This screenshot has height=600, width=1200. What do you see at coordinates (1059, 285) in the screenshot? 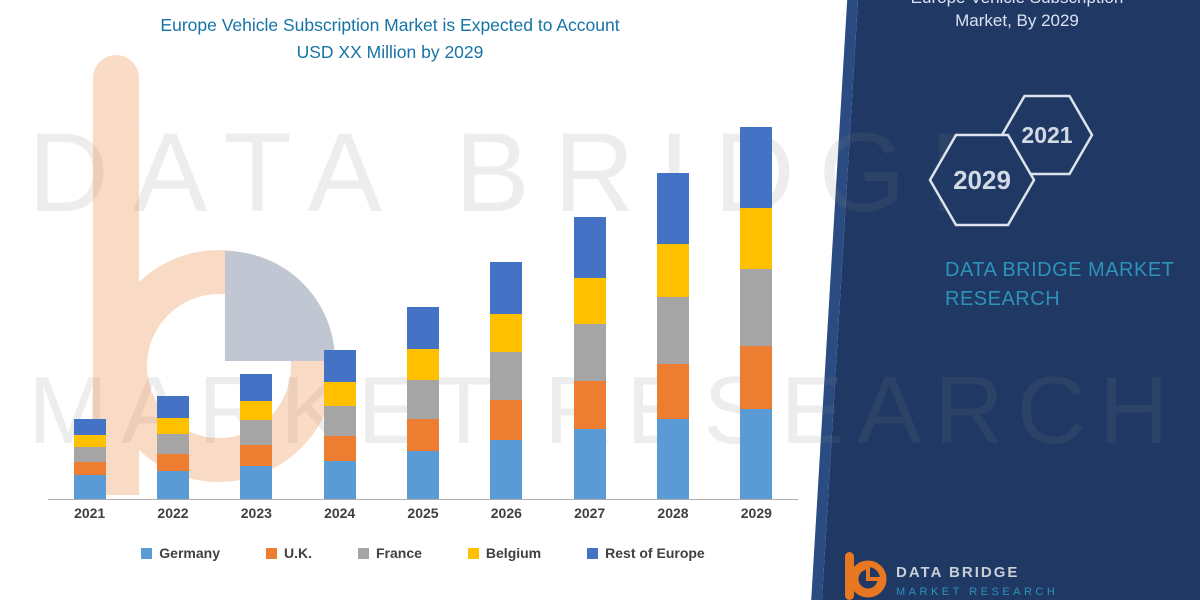
I see `brand-text: DATA BRIDGE MARKET RESEARCH` at bounding box center [1059, 285].